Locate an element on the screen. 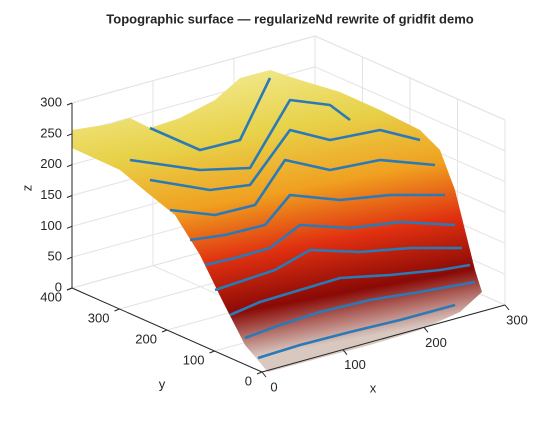 The height and width of the screenshot is (425, 560). y-tick-label: 0 is located at coordinates (248, 380).